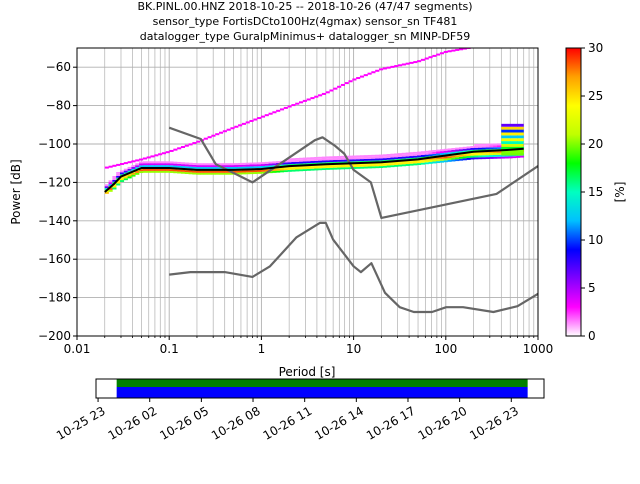  Describe the element at coordinates (236, 423) in the screenshot. I see `timeline-tick-label: 10-26 08` at that location.